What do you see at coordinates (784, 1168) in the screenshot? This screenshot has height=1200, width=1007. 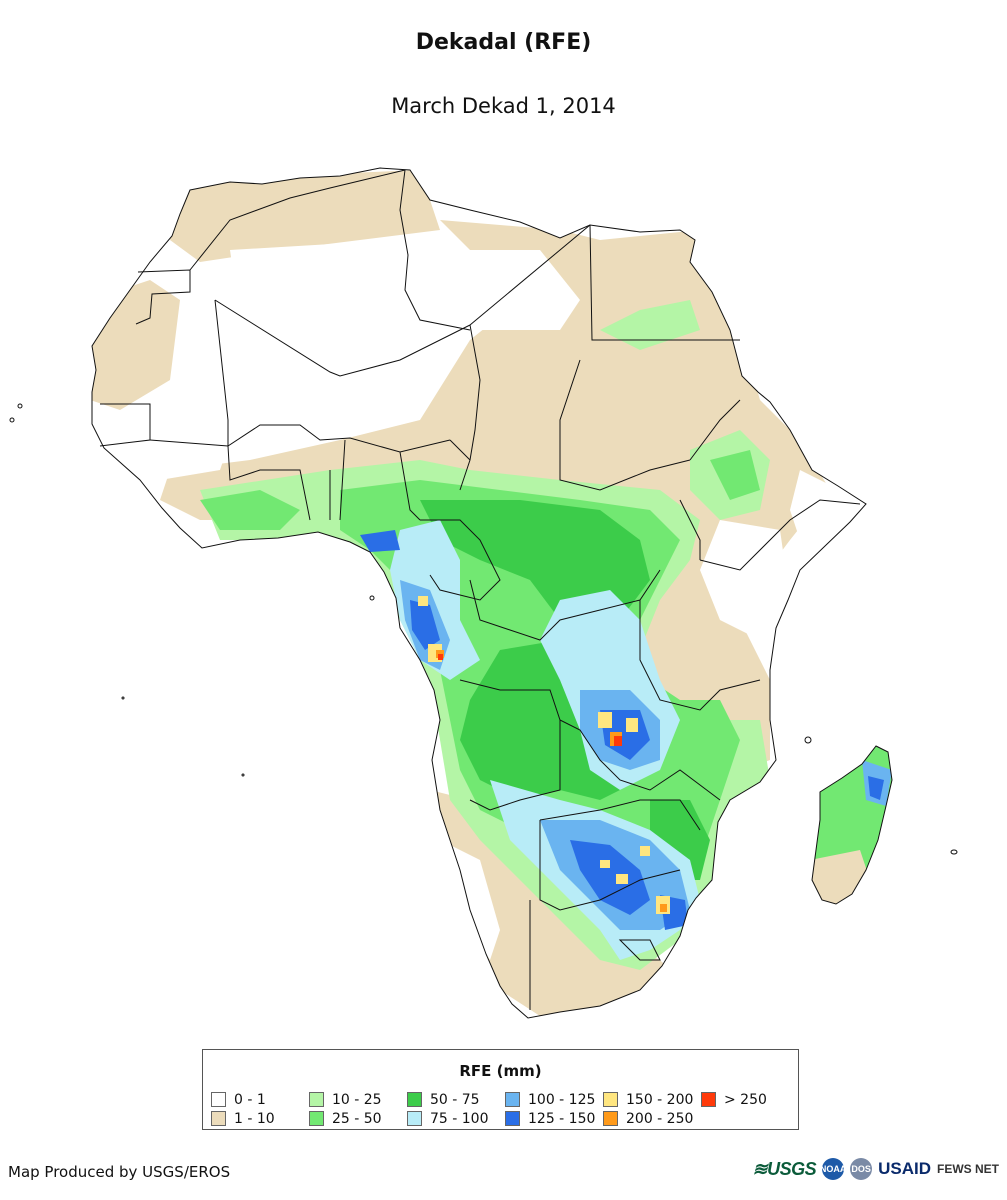 I see `usgs-logo: ≋USGS` at bounding box center [784, 1168].